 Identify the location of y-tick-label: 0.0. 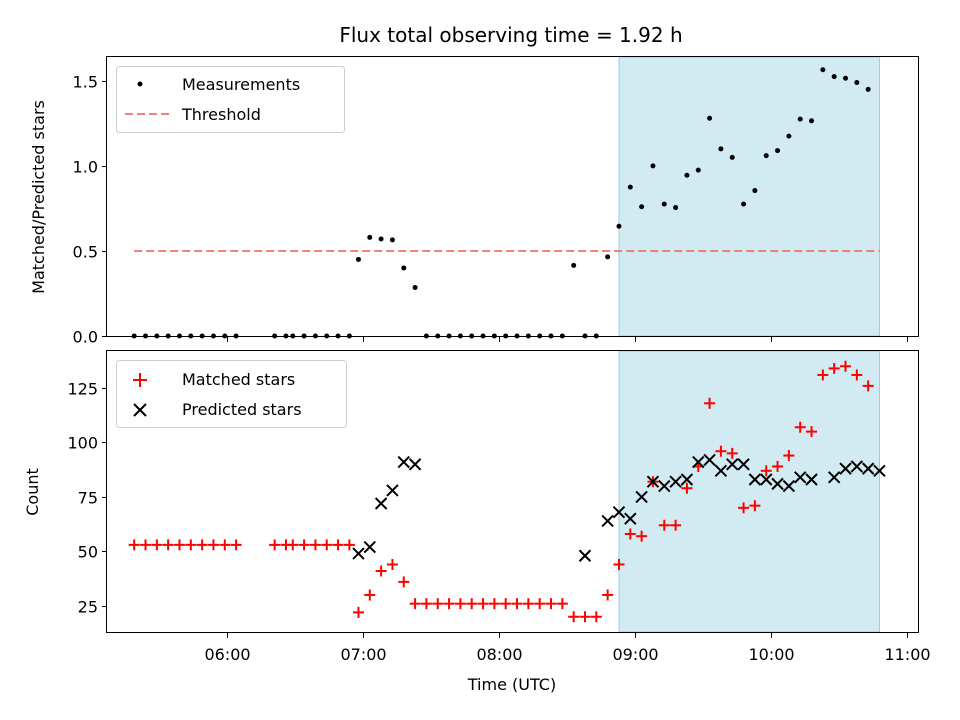
(85, 337).